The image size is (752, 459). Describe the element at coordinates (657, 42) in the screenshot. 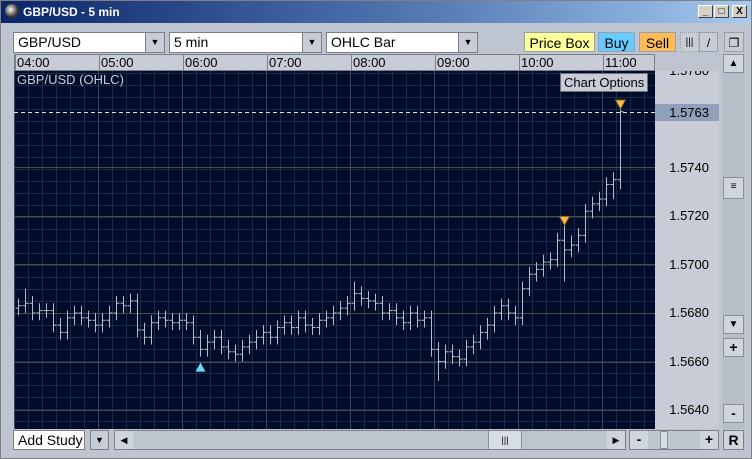

I see `sell-button: Sell` at that location.